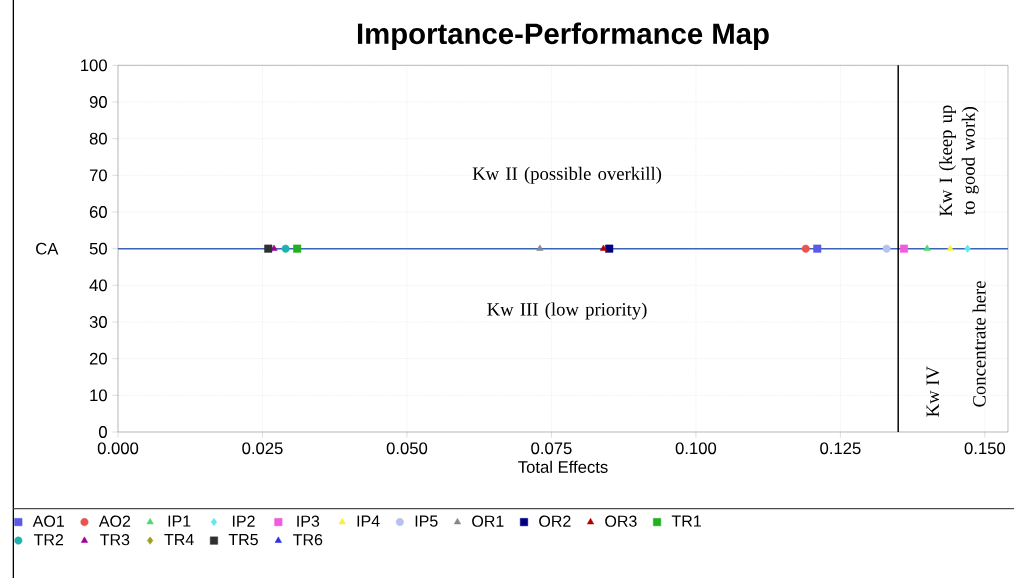 This screenshot has width=1014, height=578. Describe the element at coordinates (979, 344) in the screenshot. I see `annotation: Concentrate here` at that location.